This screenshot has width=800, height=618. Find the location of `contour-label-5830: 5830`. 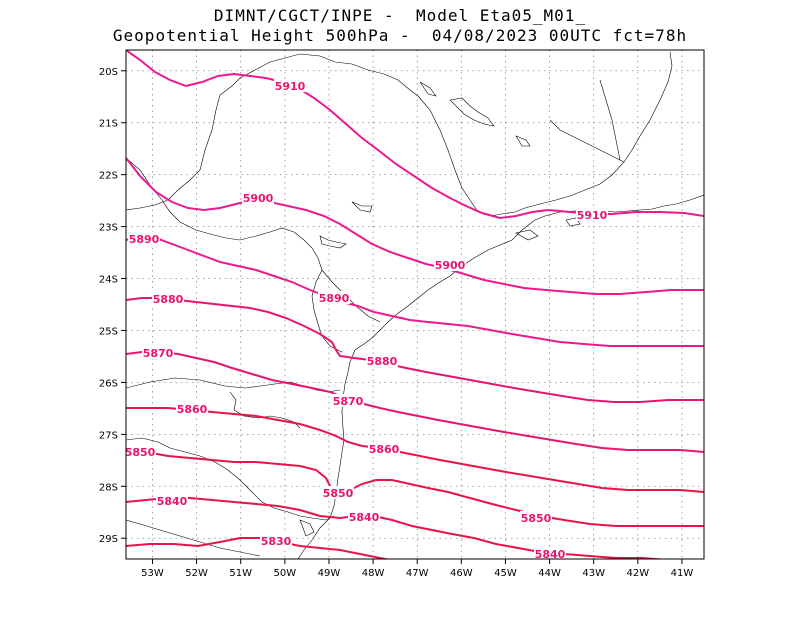

contour-label-5830: 5830 is located at coordinates (276, 541).